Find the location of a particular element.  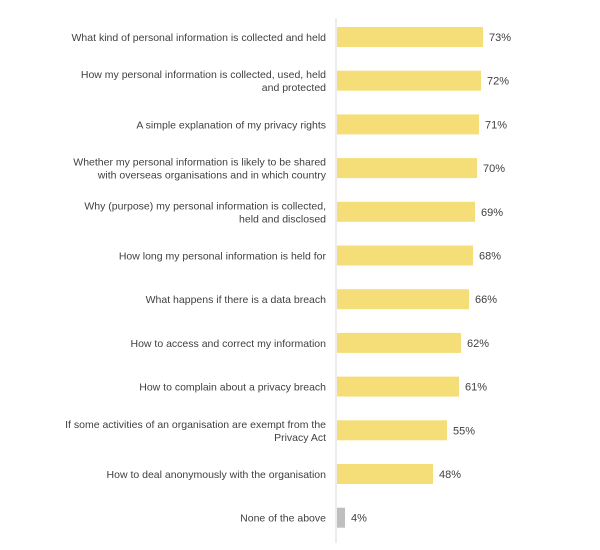

value-label: 55% is located at coordinates (464, 431).